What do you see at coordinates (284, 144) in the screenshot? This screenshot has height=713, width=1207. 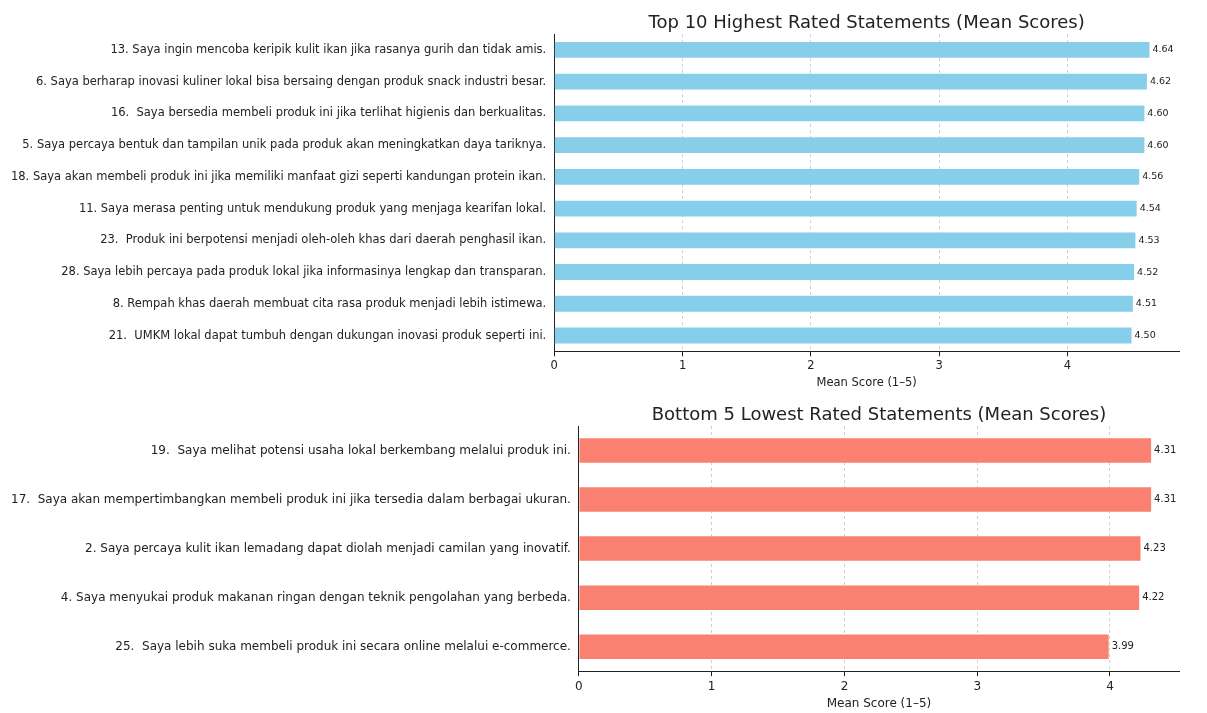 I see `y-tick-label: 5. Saya percaya bentuk dan tampilan unik pada produk akan meningkatkan daya tariknya.` at bounding box center [284, 144].